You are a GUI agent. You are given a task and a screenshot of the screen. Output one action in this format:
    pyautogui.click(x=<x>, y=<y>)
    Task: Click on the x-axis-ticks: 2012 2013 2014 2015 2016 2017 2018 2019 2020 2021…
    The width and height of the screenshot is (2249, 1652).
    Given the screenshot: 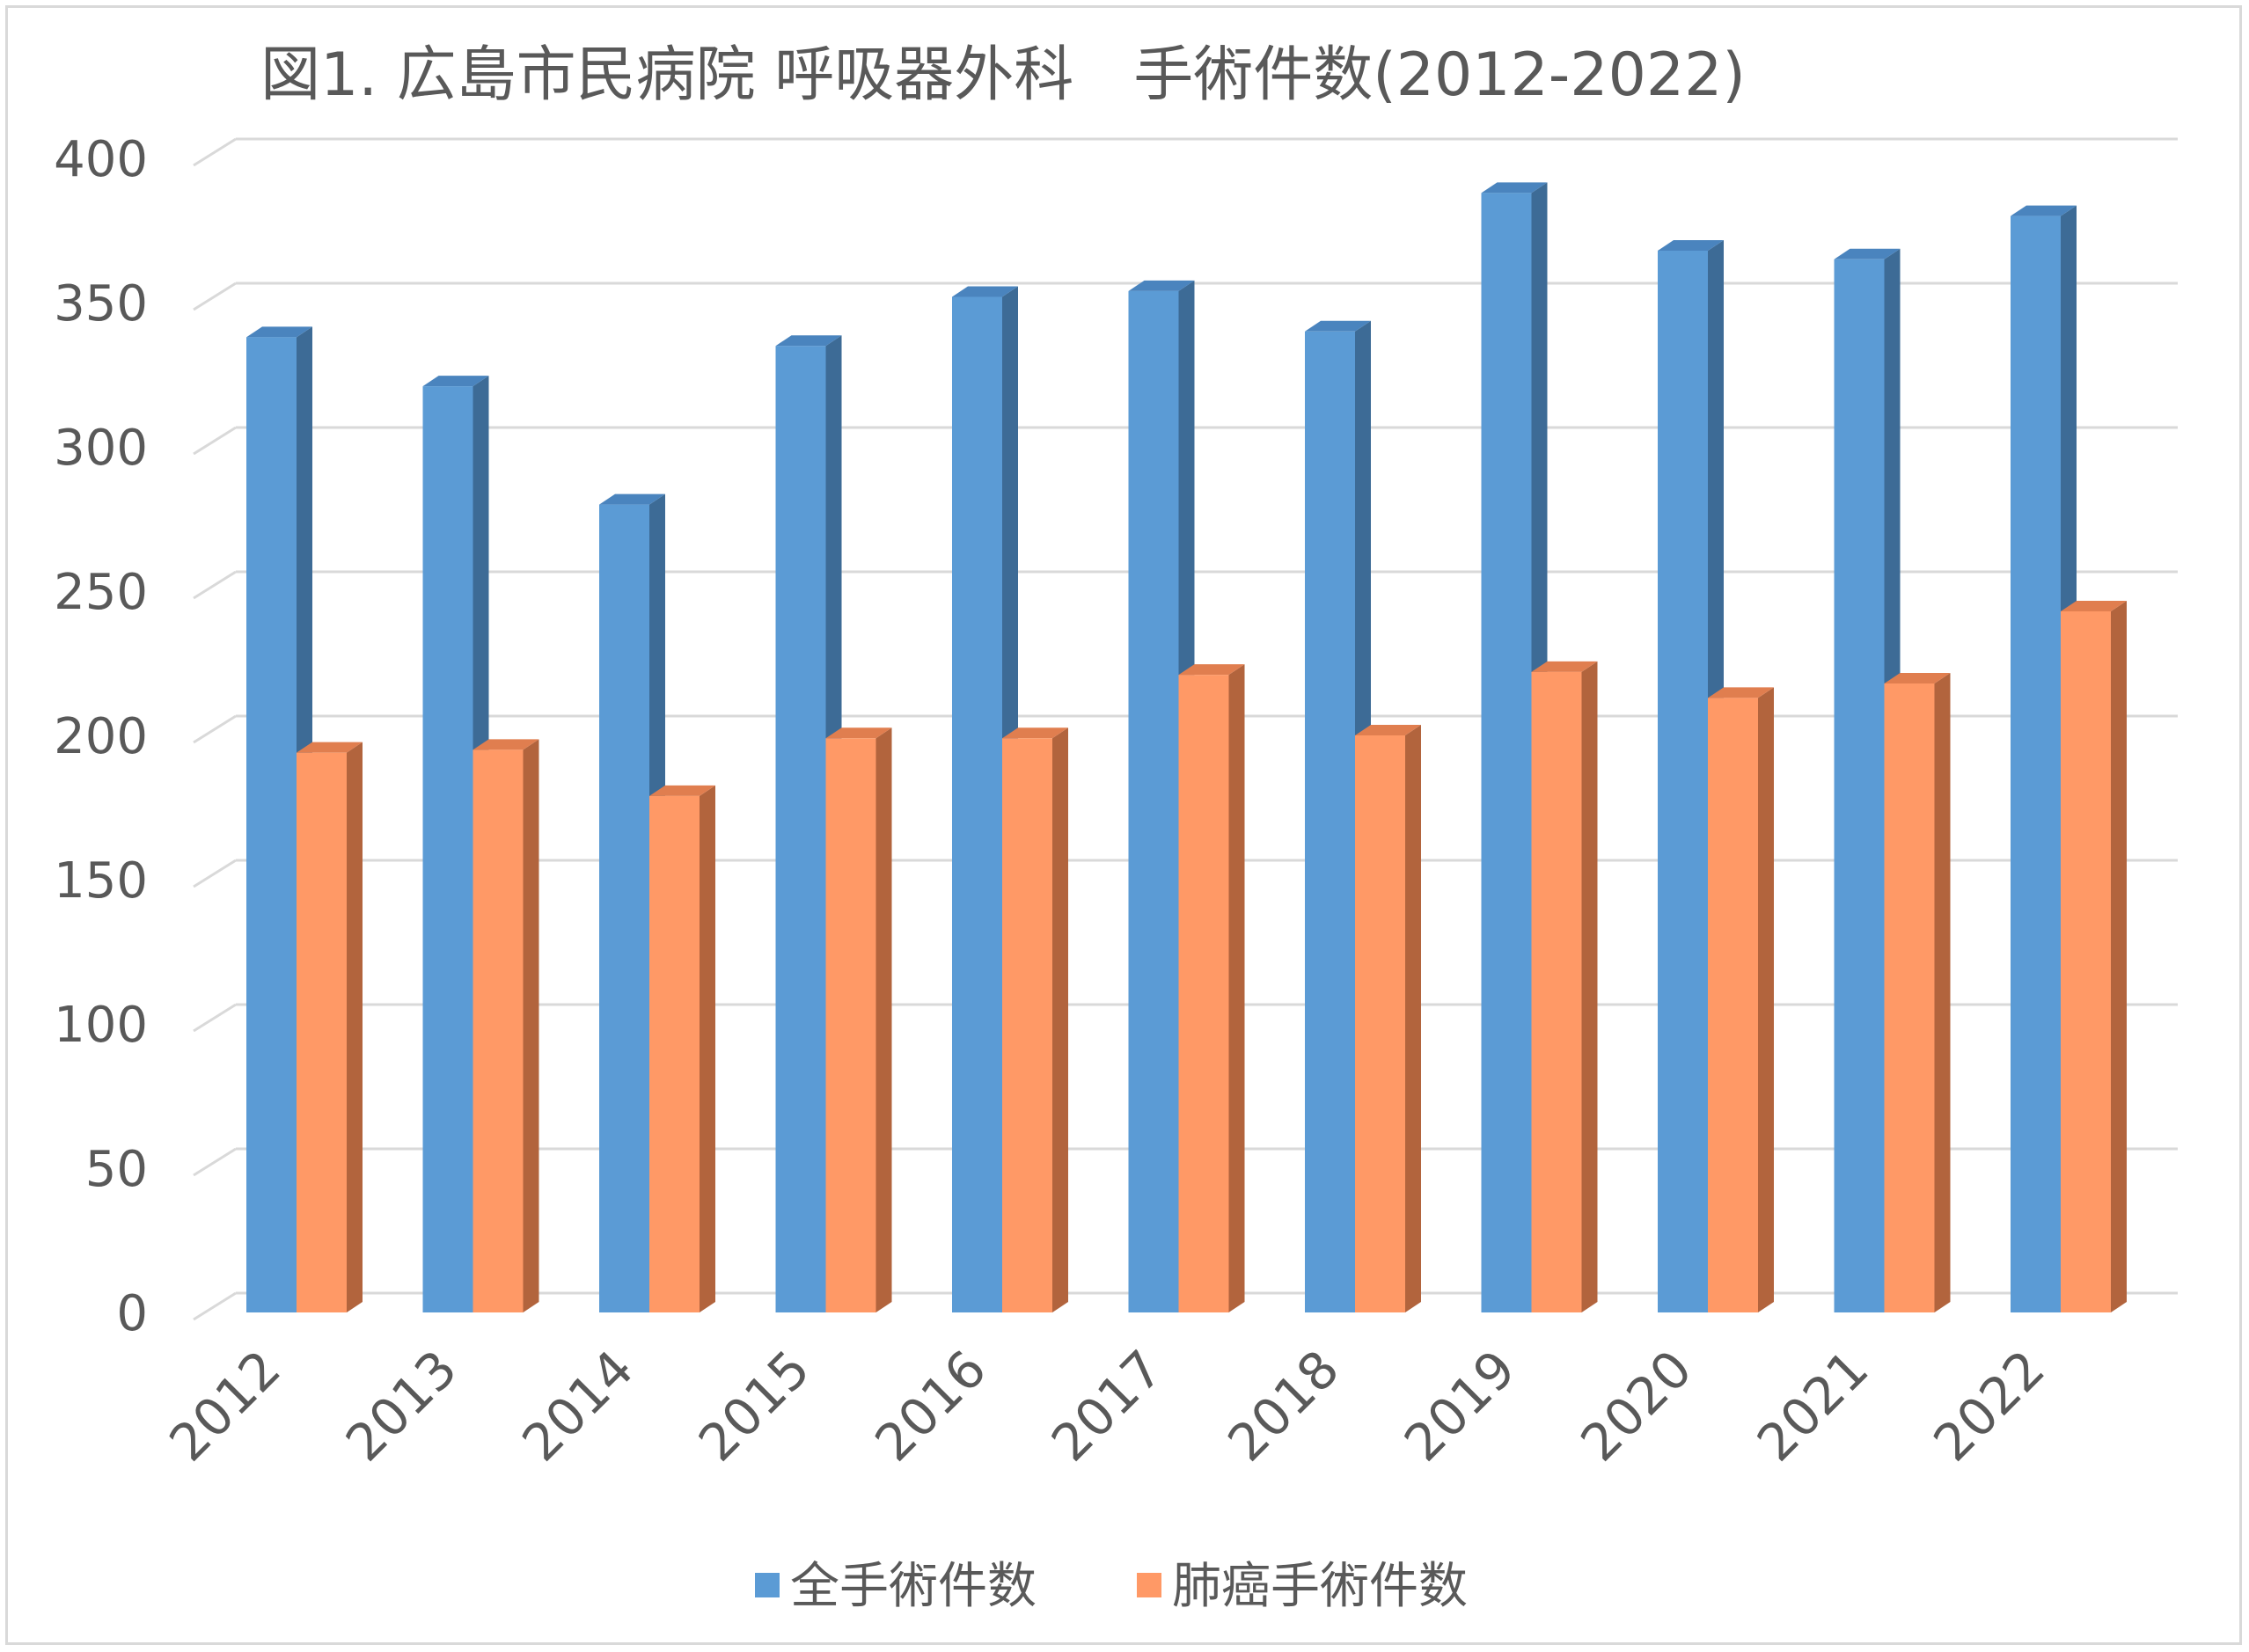 What is the action you would take?
    pyautogui.click(x=1106, y=1406)
    